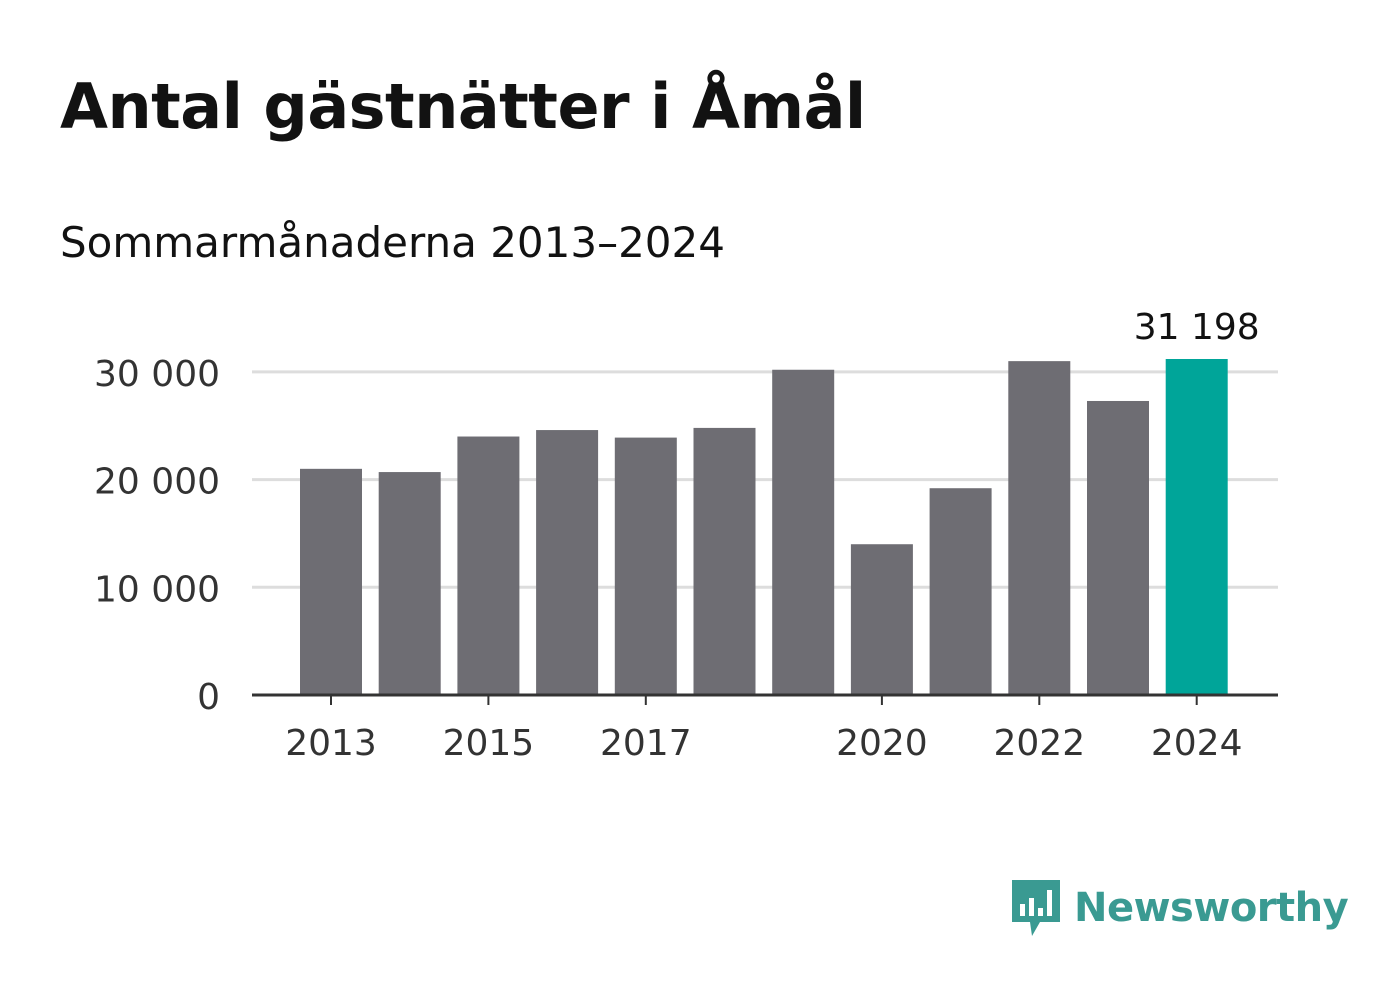 The height and width of the screenshot is (999, 1382). Describe the element at coordinates (646, 743) in the screenshot. I see `x-tick-label: 2017` at that location.